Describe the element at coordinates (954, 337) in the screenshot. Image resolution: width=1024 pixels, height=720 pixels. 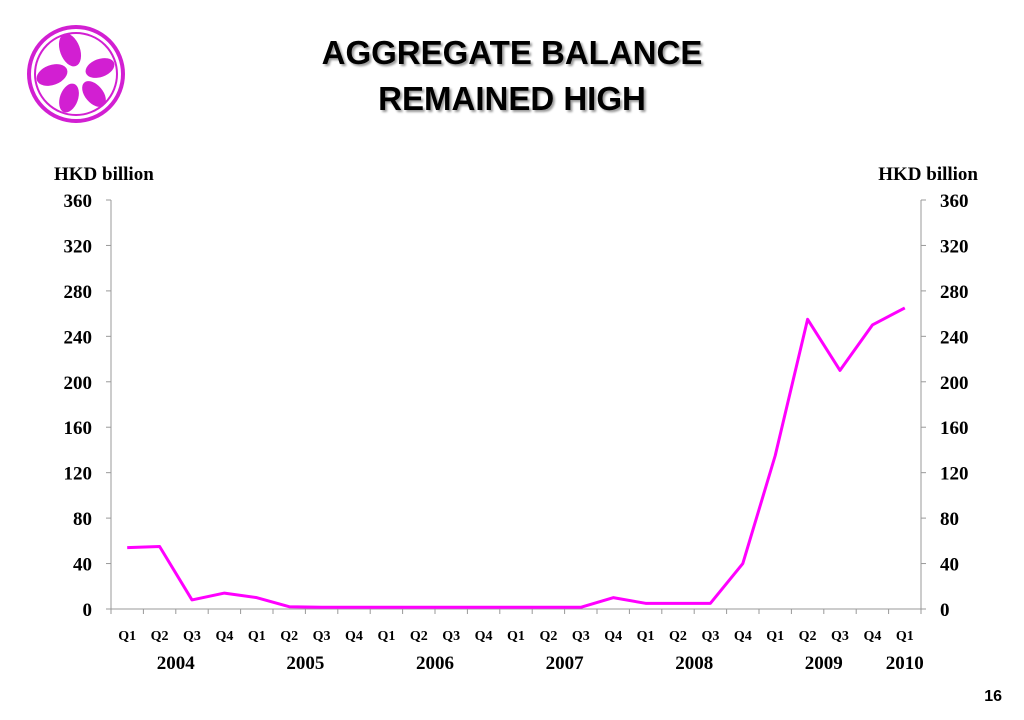
I see `y2-tick-label: 240` at that location.